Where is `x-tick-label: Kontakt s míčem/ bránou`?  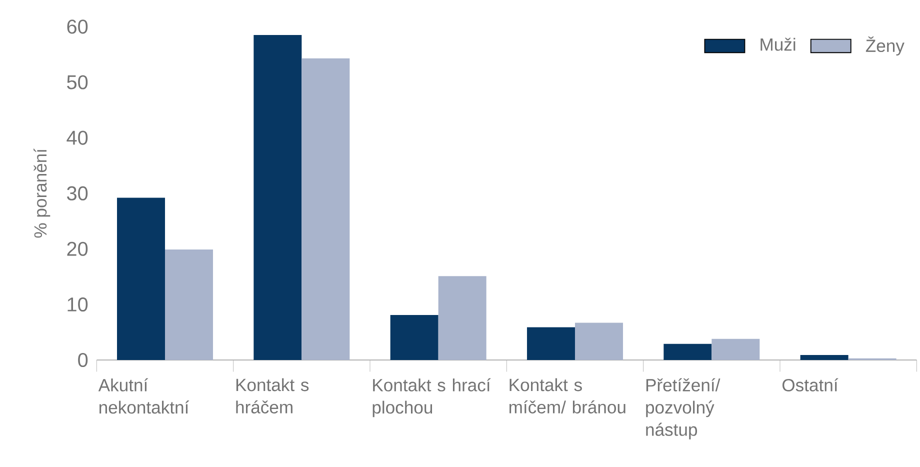 x-tick-label: Kontakt s míčem/ bránou is located at coordinates (568, 396).